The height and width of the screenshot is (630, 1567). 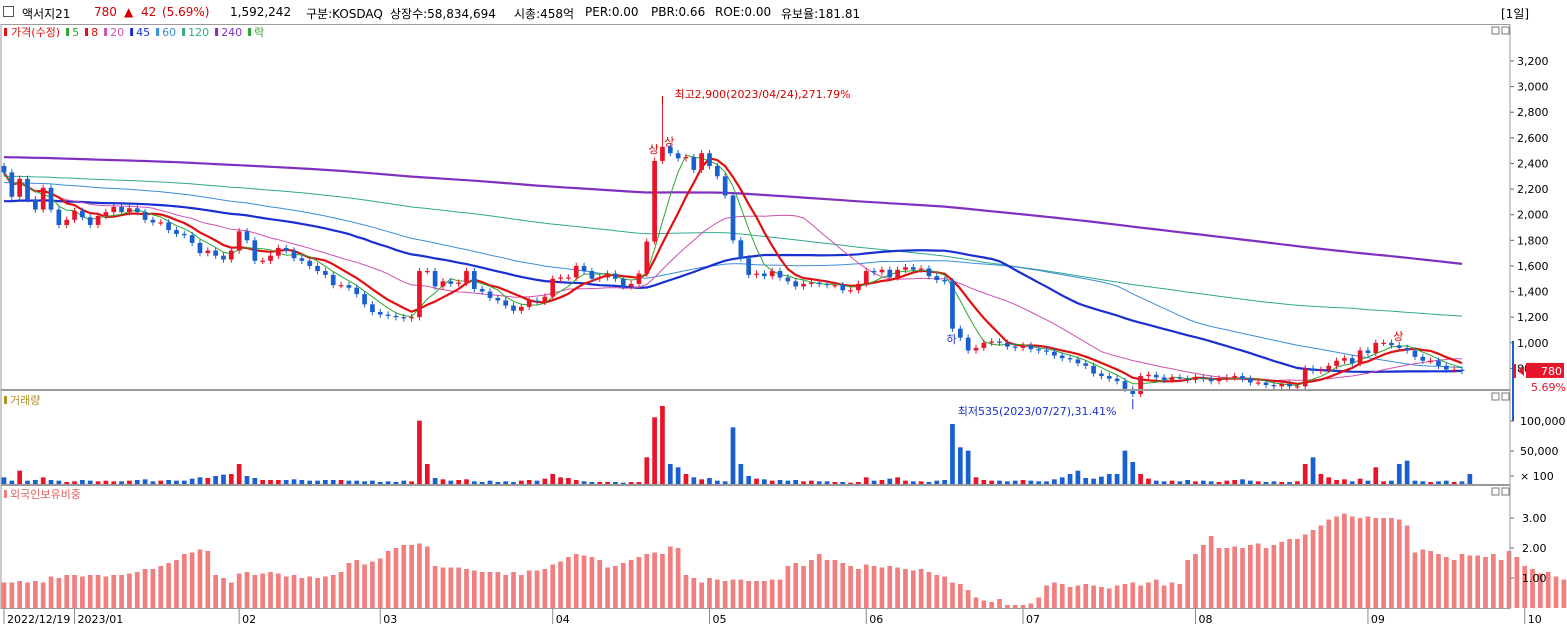 What do you see at coordinates (45, 494) in the screenshot?
I see `foreign-legend: 외국인보유비중` at bounding box center [45, 494].